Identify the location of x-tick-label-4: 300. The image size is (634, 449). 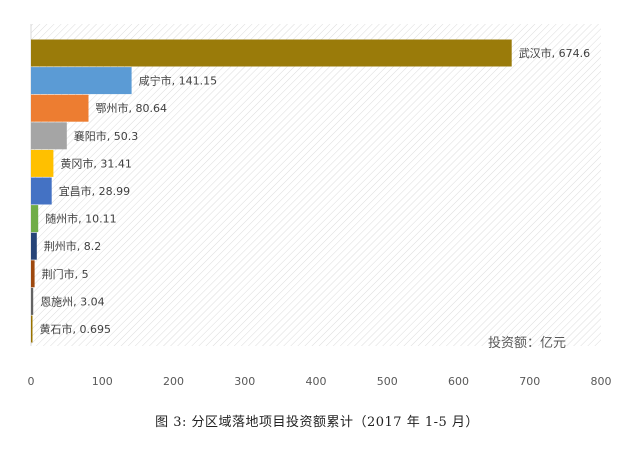
(244, 381).